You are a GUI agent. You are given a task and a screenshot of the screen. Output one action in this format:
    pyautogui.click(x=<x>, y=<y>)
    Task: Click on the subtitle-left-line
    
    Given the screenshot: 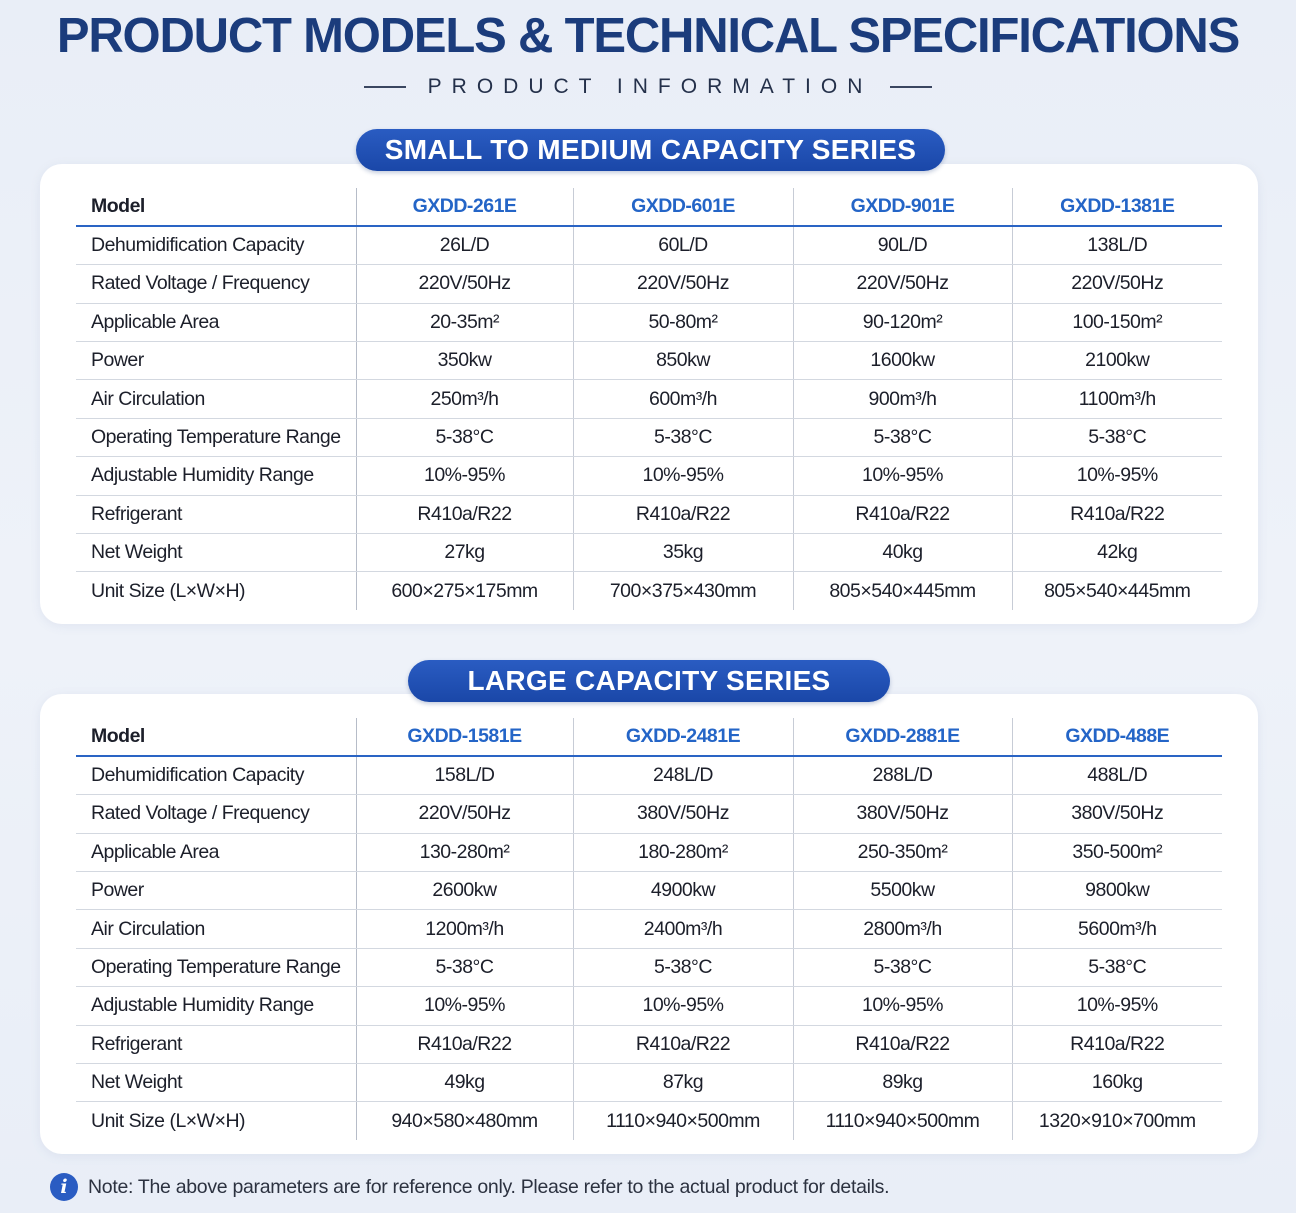 What is the action you would take?
    pyautogui.click(x=384, y=87)
    